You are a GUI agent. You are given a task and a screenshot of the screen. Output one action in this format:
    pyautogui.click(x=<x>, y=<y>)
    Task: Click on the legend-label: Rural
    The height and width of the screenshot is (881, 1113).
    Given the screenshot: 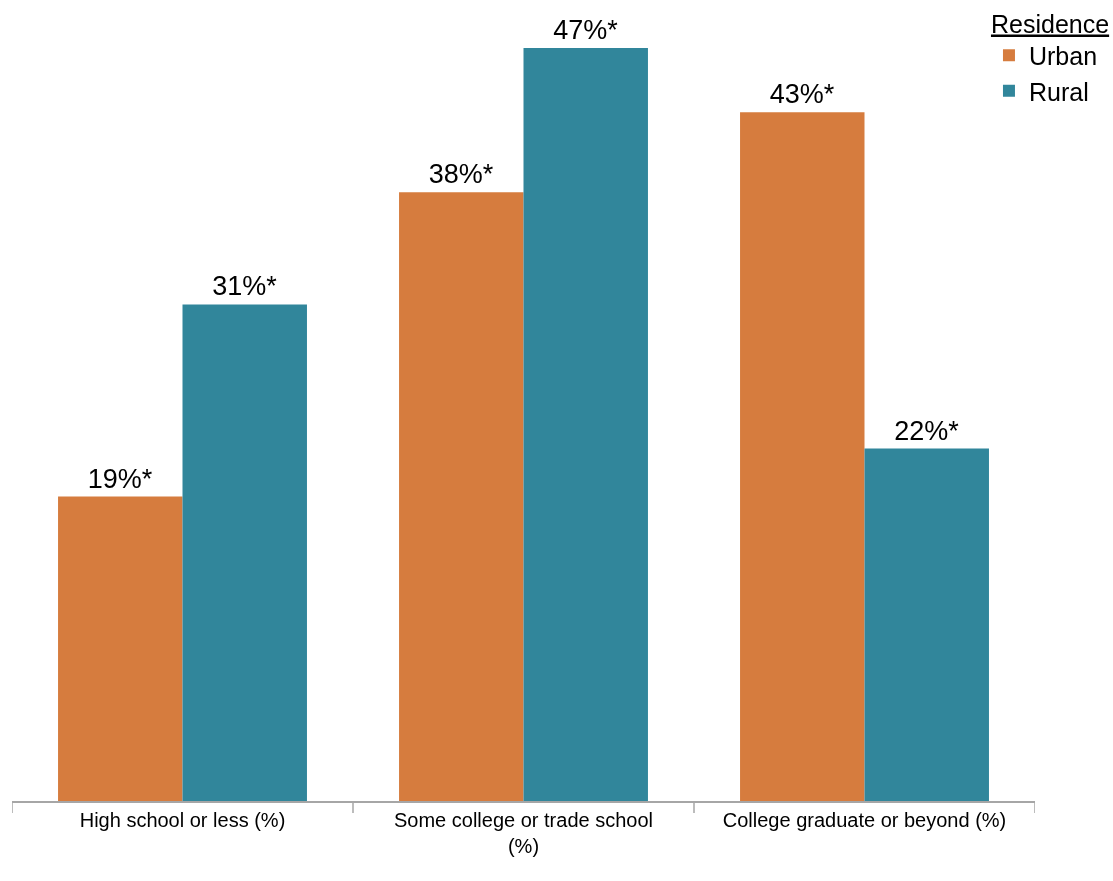 What is the action you would take?
    pyautogui.click(x=1058, y=91)
    